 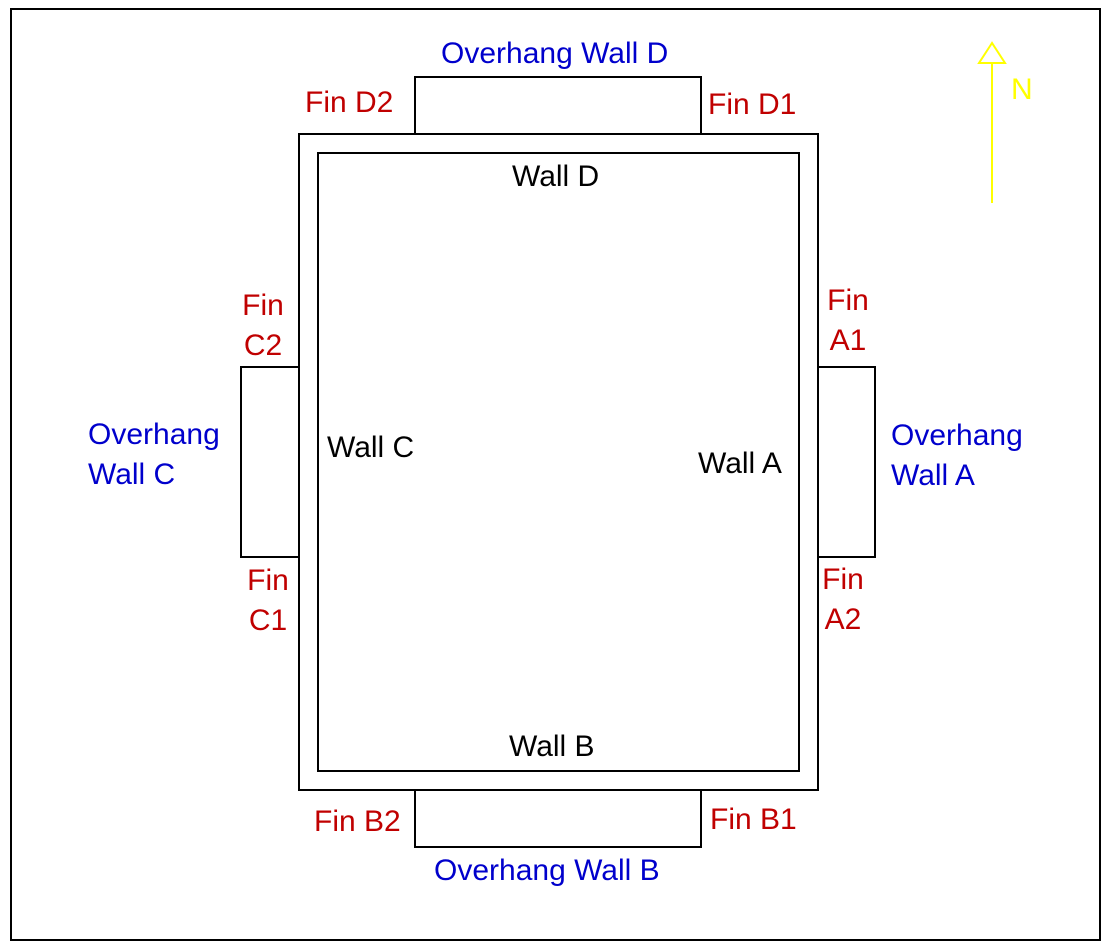 What do you see at coordinates (555, 53) in the screenshot?
I see `overhang-wall-d-label: Overhang Wall D` at bounding box center [555, 53].